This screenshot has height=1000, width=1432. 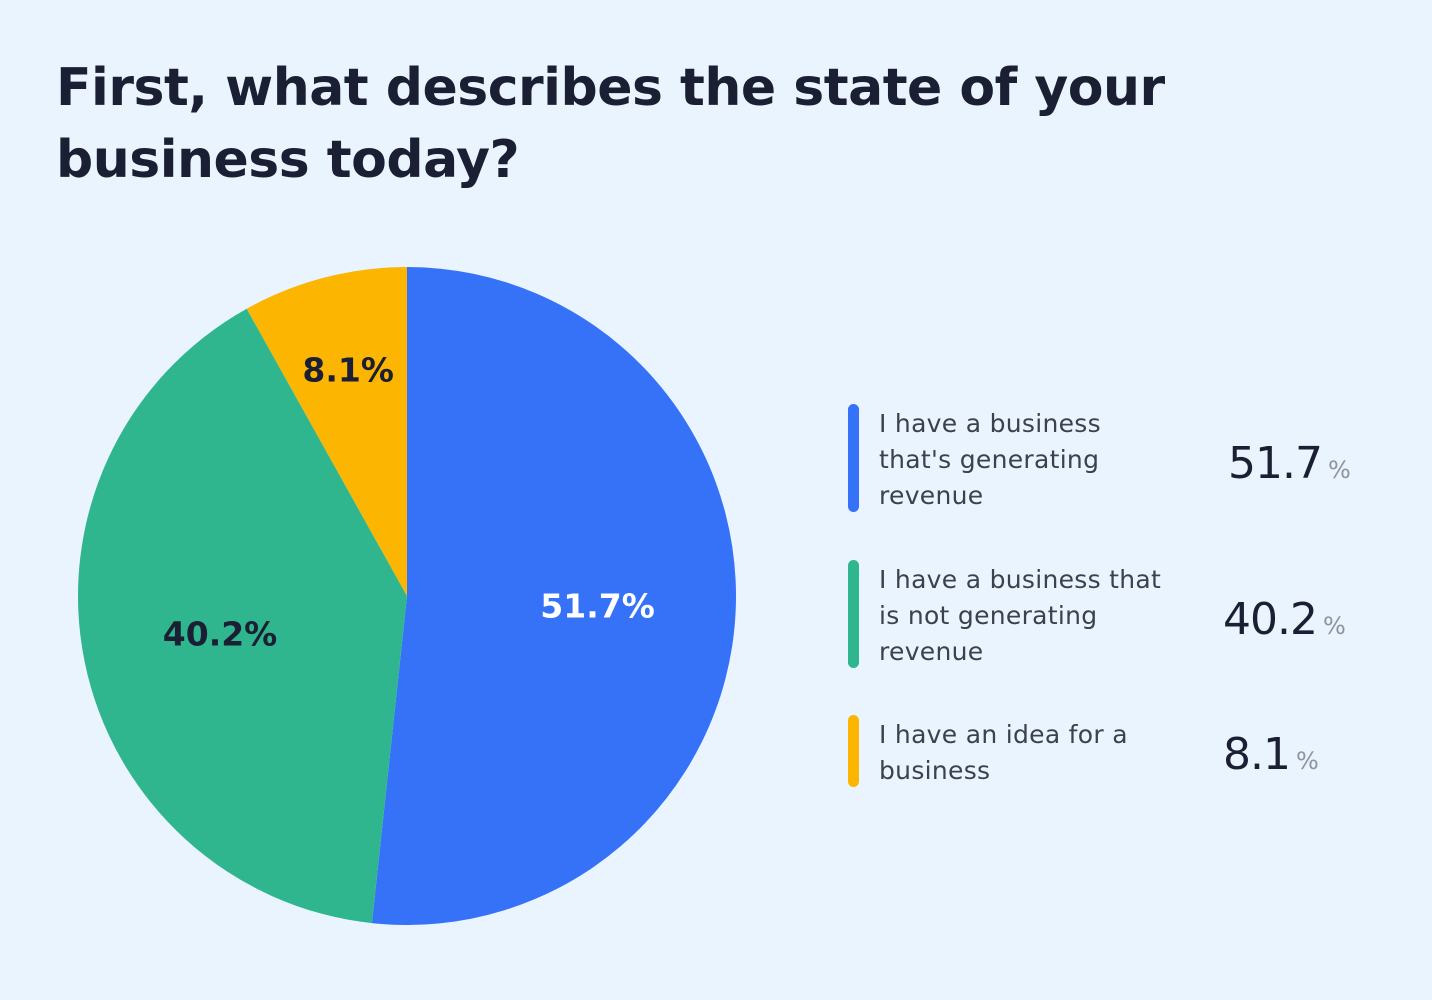 I want to click on legend-number-not-revenue: 40.2, so click(x=1270, y=619).